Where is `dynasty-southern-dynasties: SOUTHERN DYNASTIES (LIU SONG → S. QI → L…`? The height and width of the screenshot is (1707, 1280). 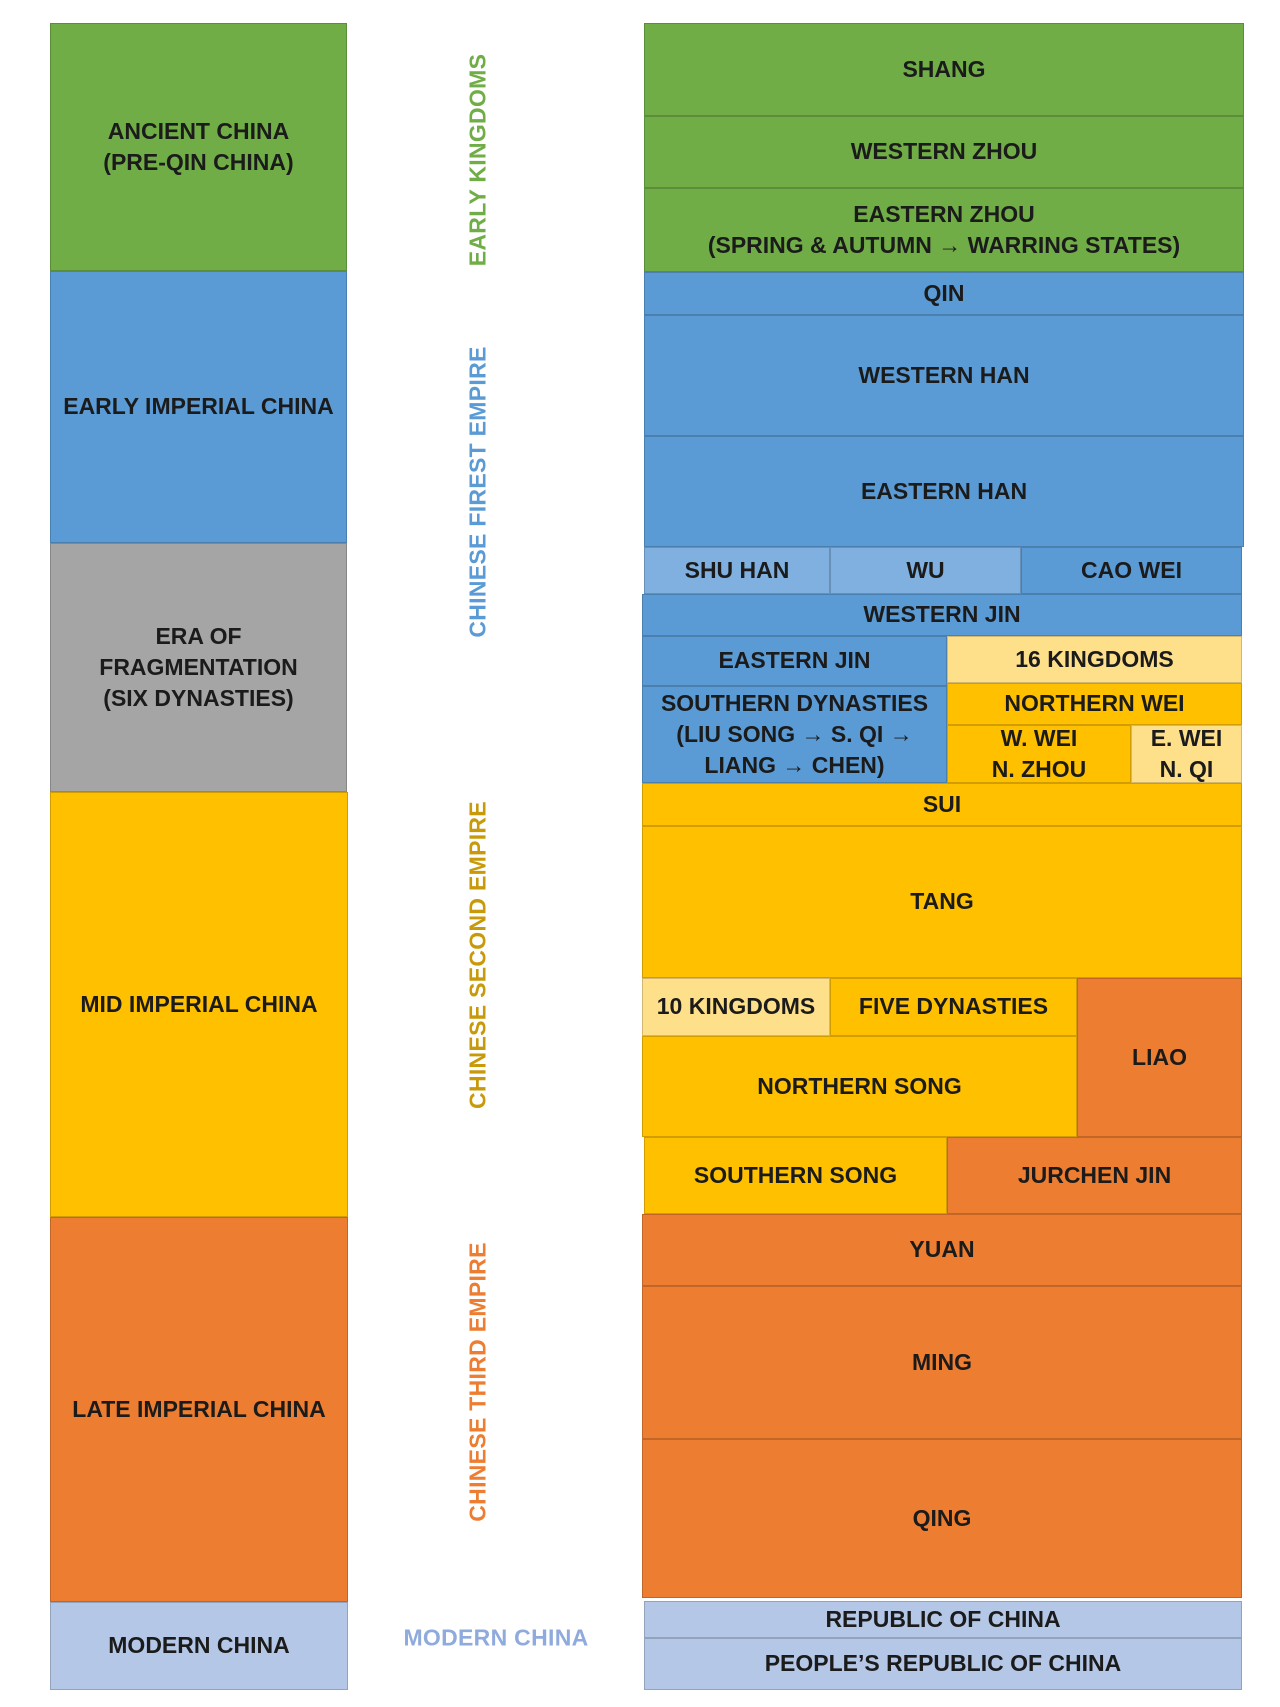
dynasty-southern-dynasties: SOUTHERN DYNASTIES (LIU SONG → S. QI → L… is located at coordinates (794, 734).